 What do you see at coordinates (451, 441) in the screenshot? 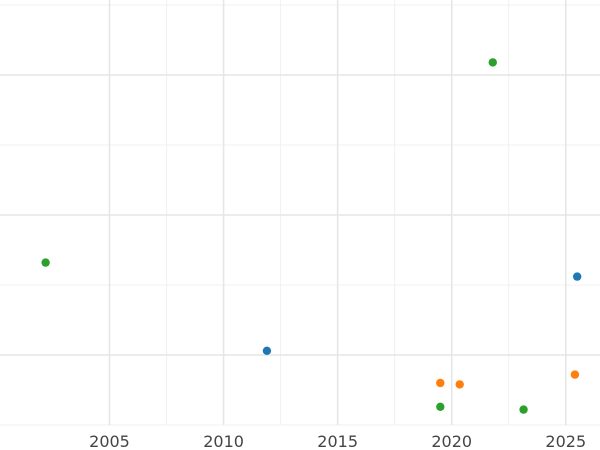
I see `x-tick-label: 2020` at bounding box center [451, 441].